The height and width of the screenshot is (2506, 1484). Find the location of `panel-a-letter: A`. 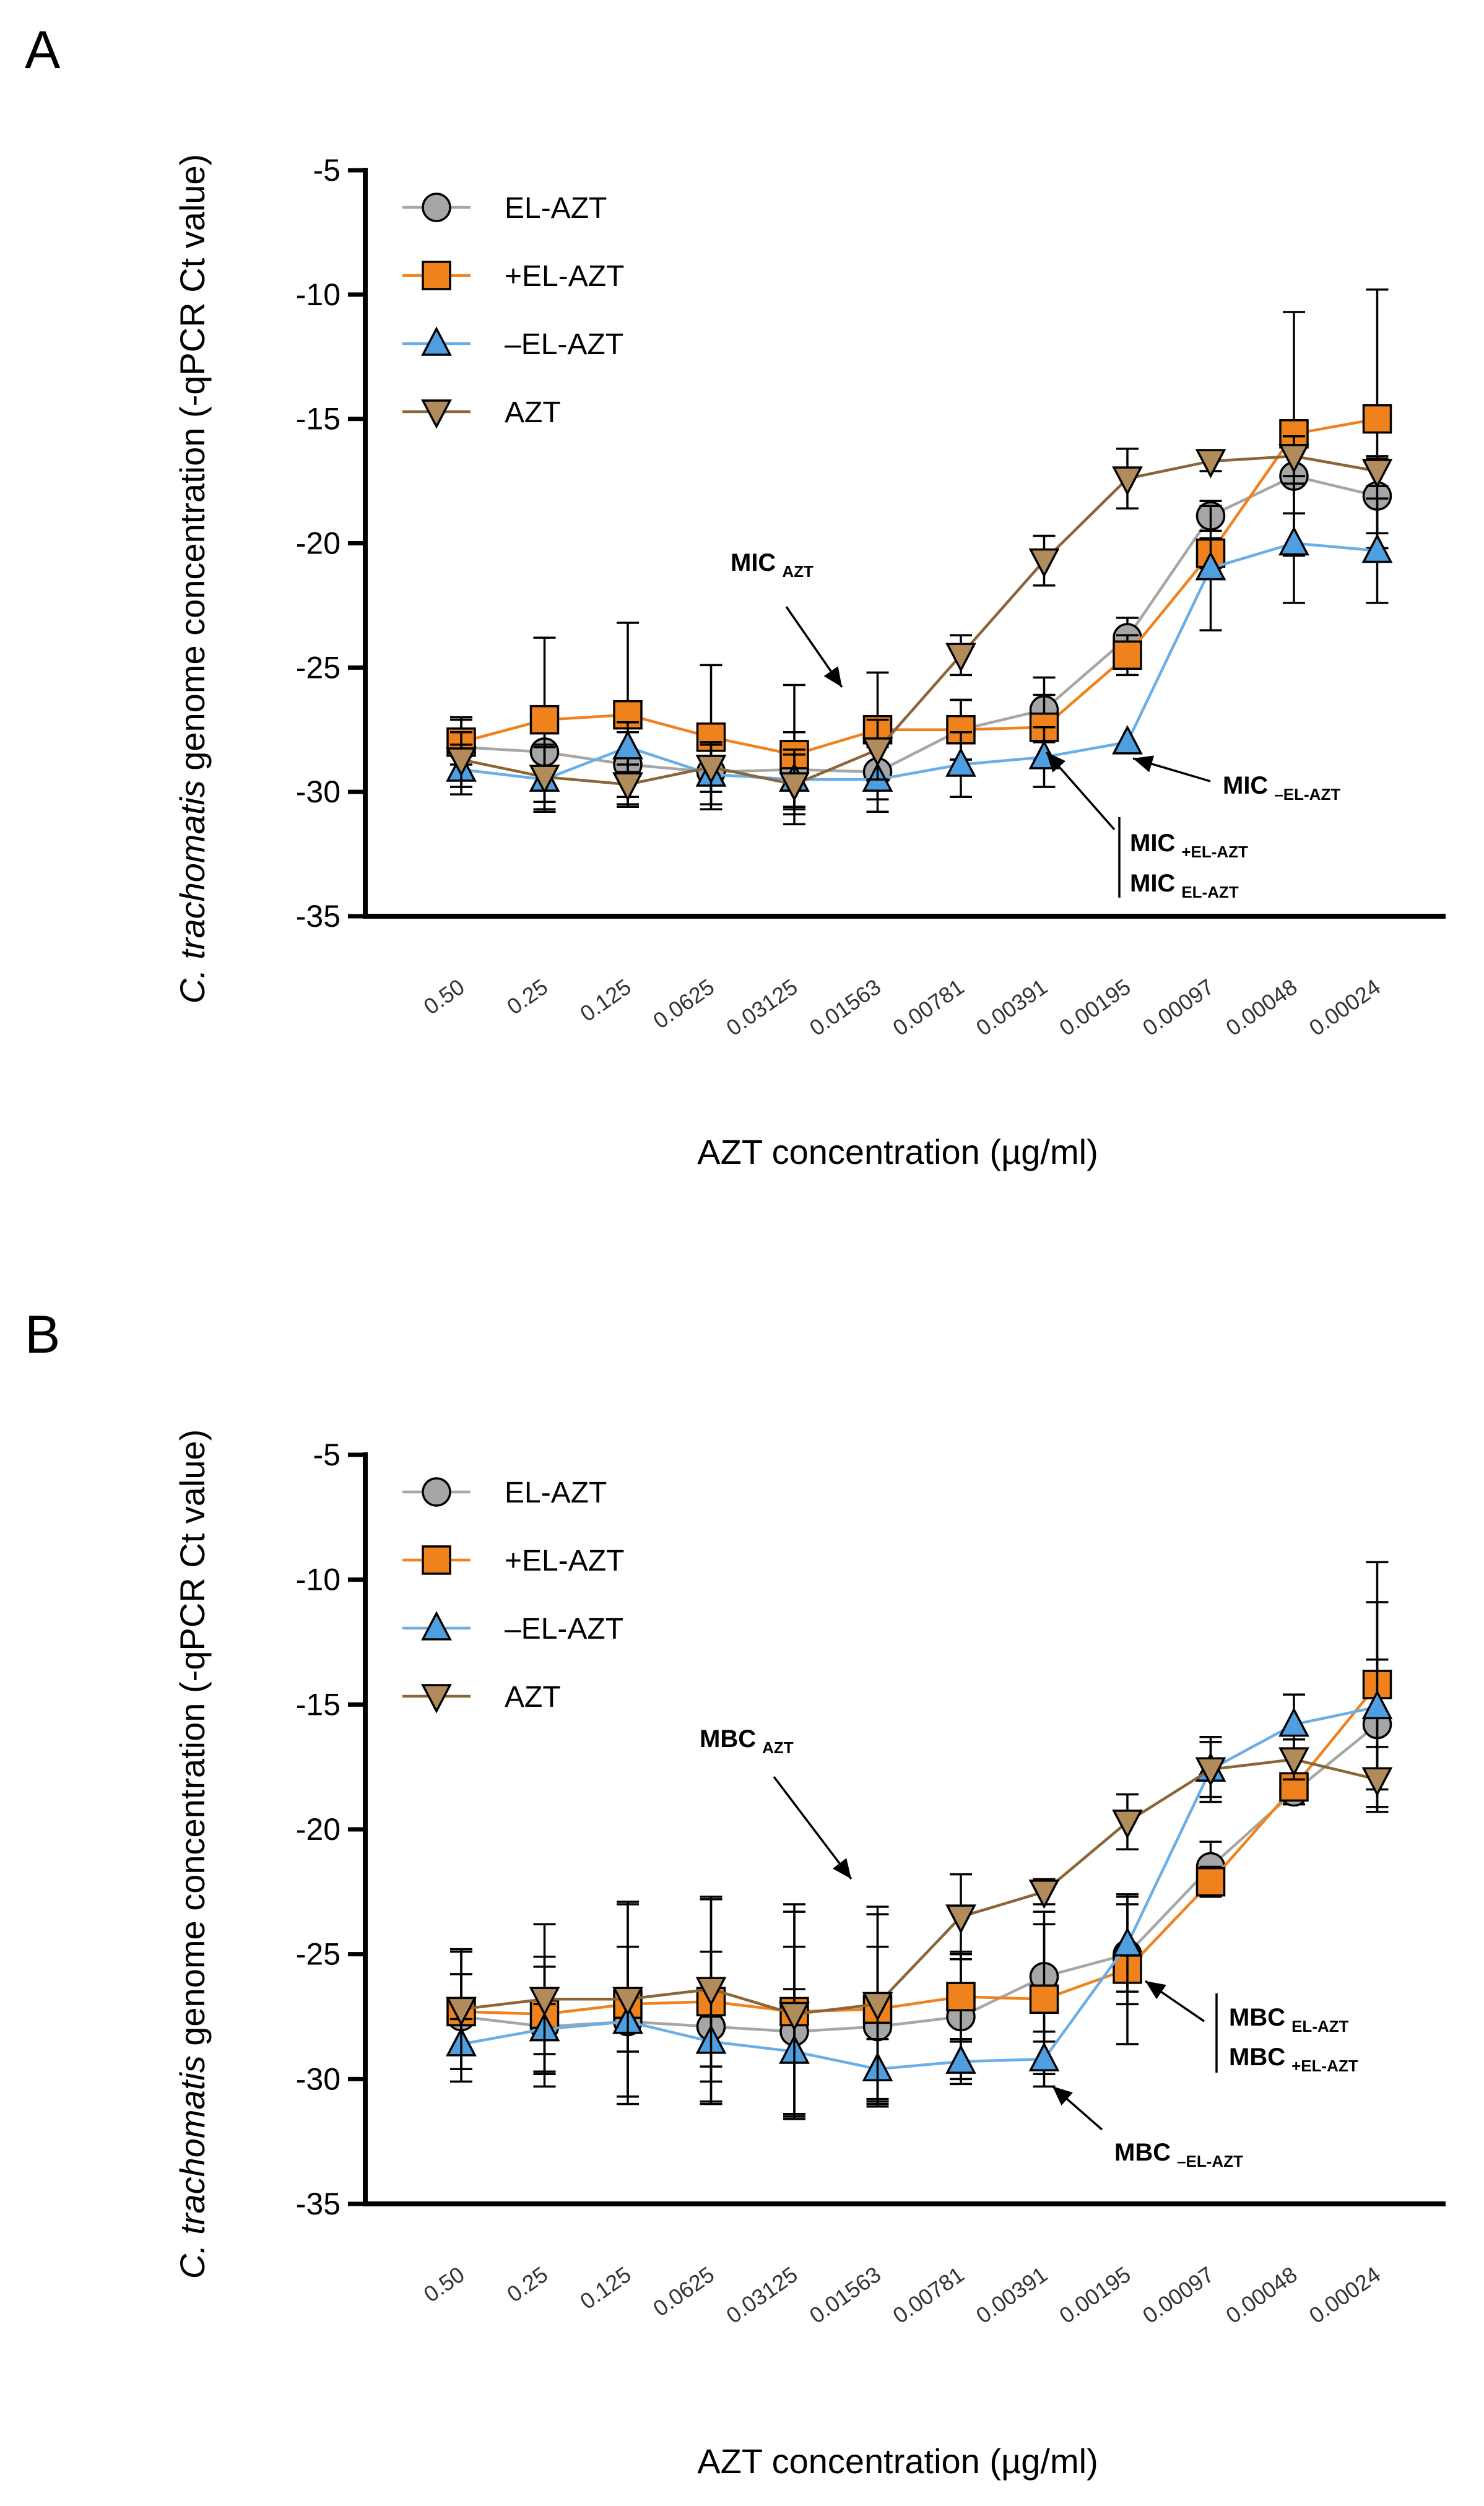

panel-a-letter: A is located at coordinates (43, 50).